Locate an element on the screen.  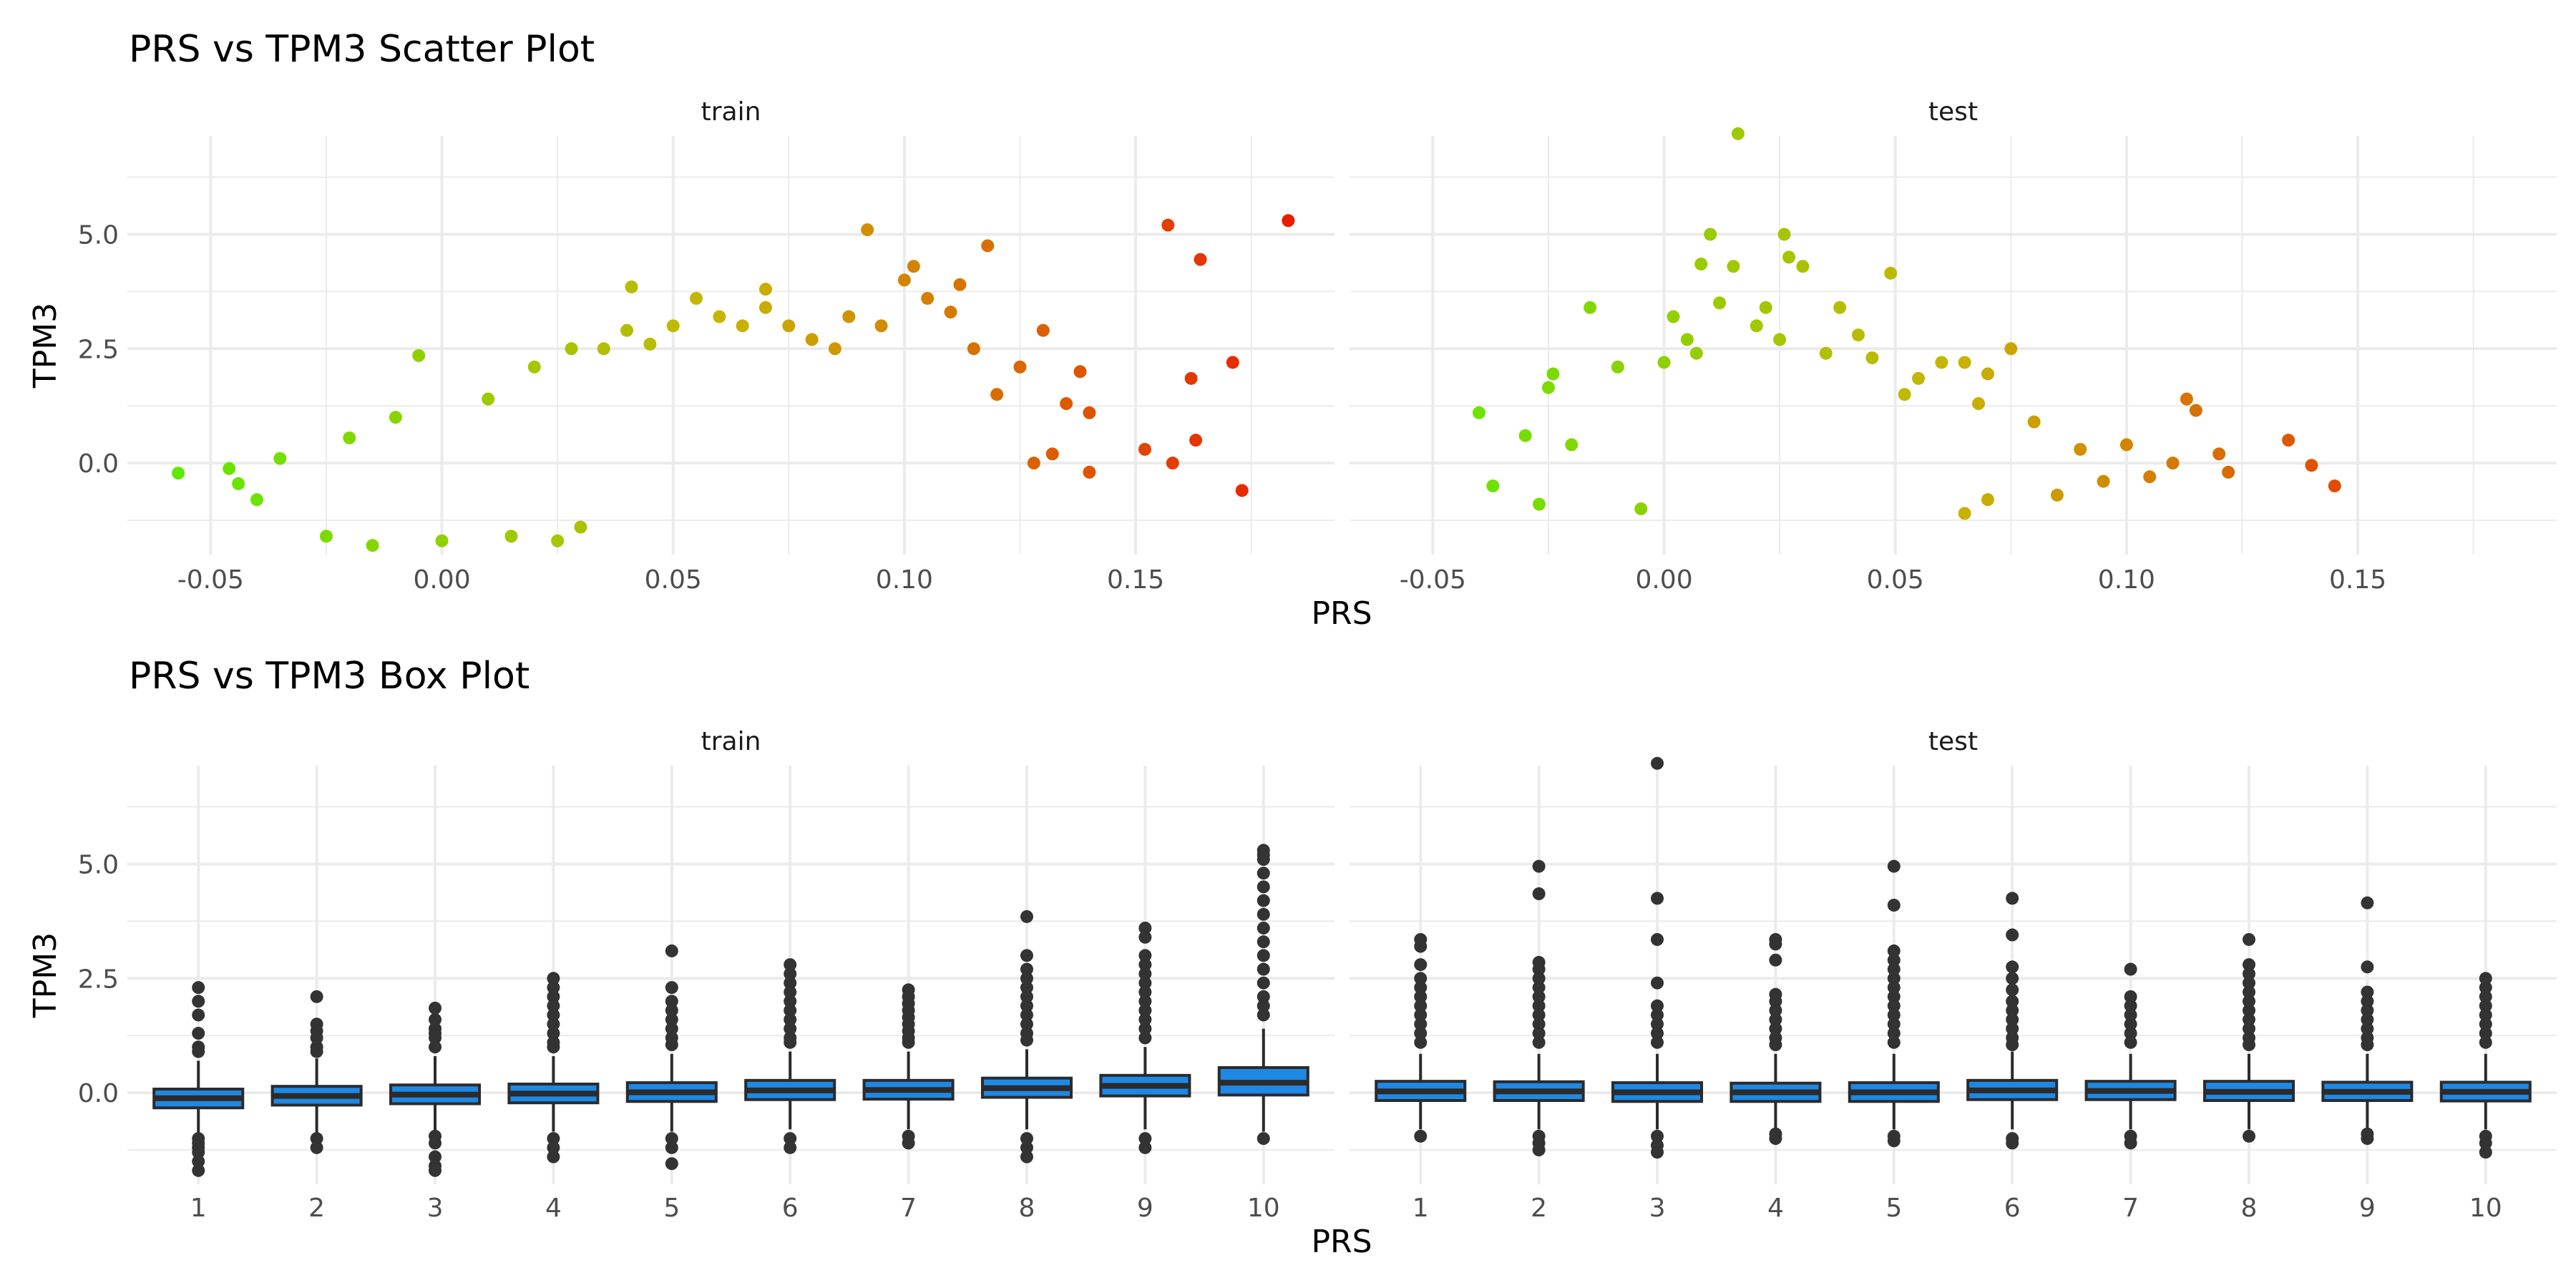
x-axis-label: PRS is located at coordinates (1341, 613).